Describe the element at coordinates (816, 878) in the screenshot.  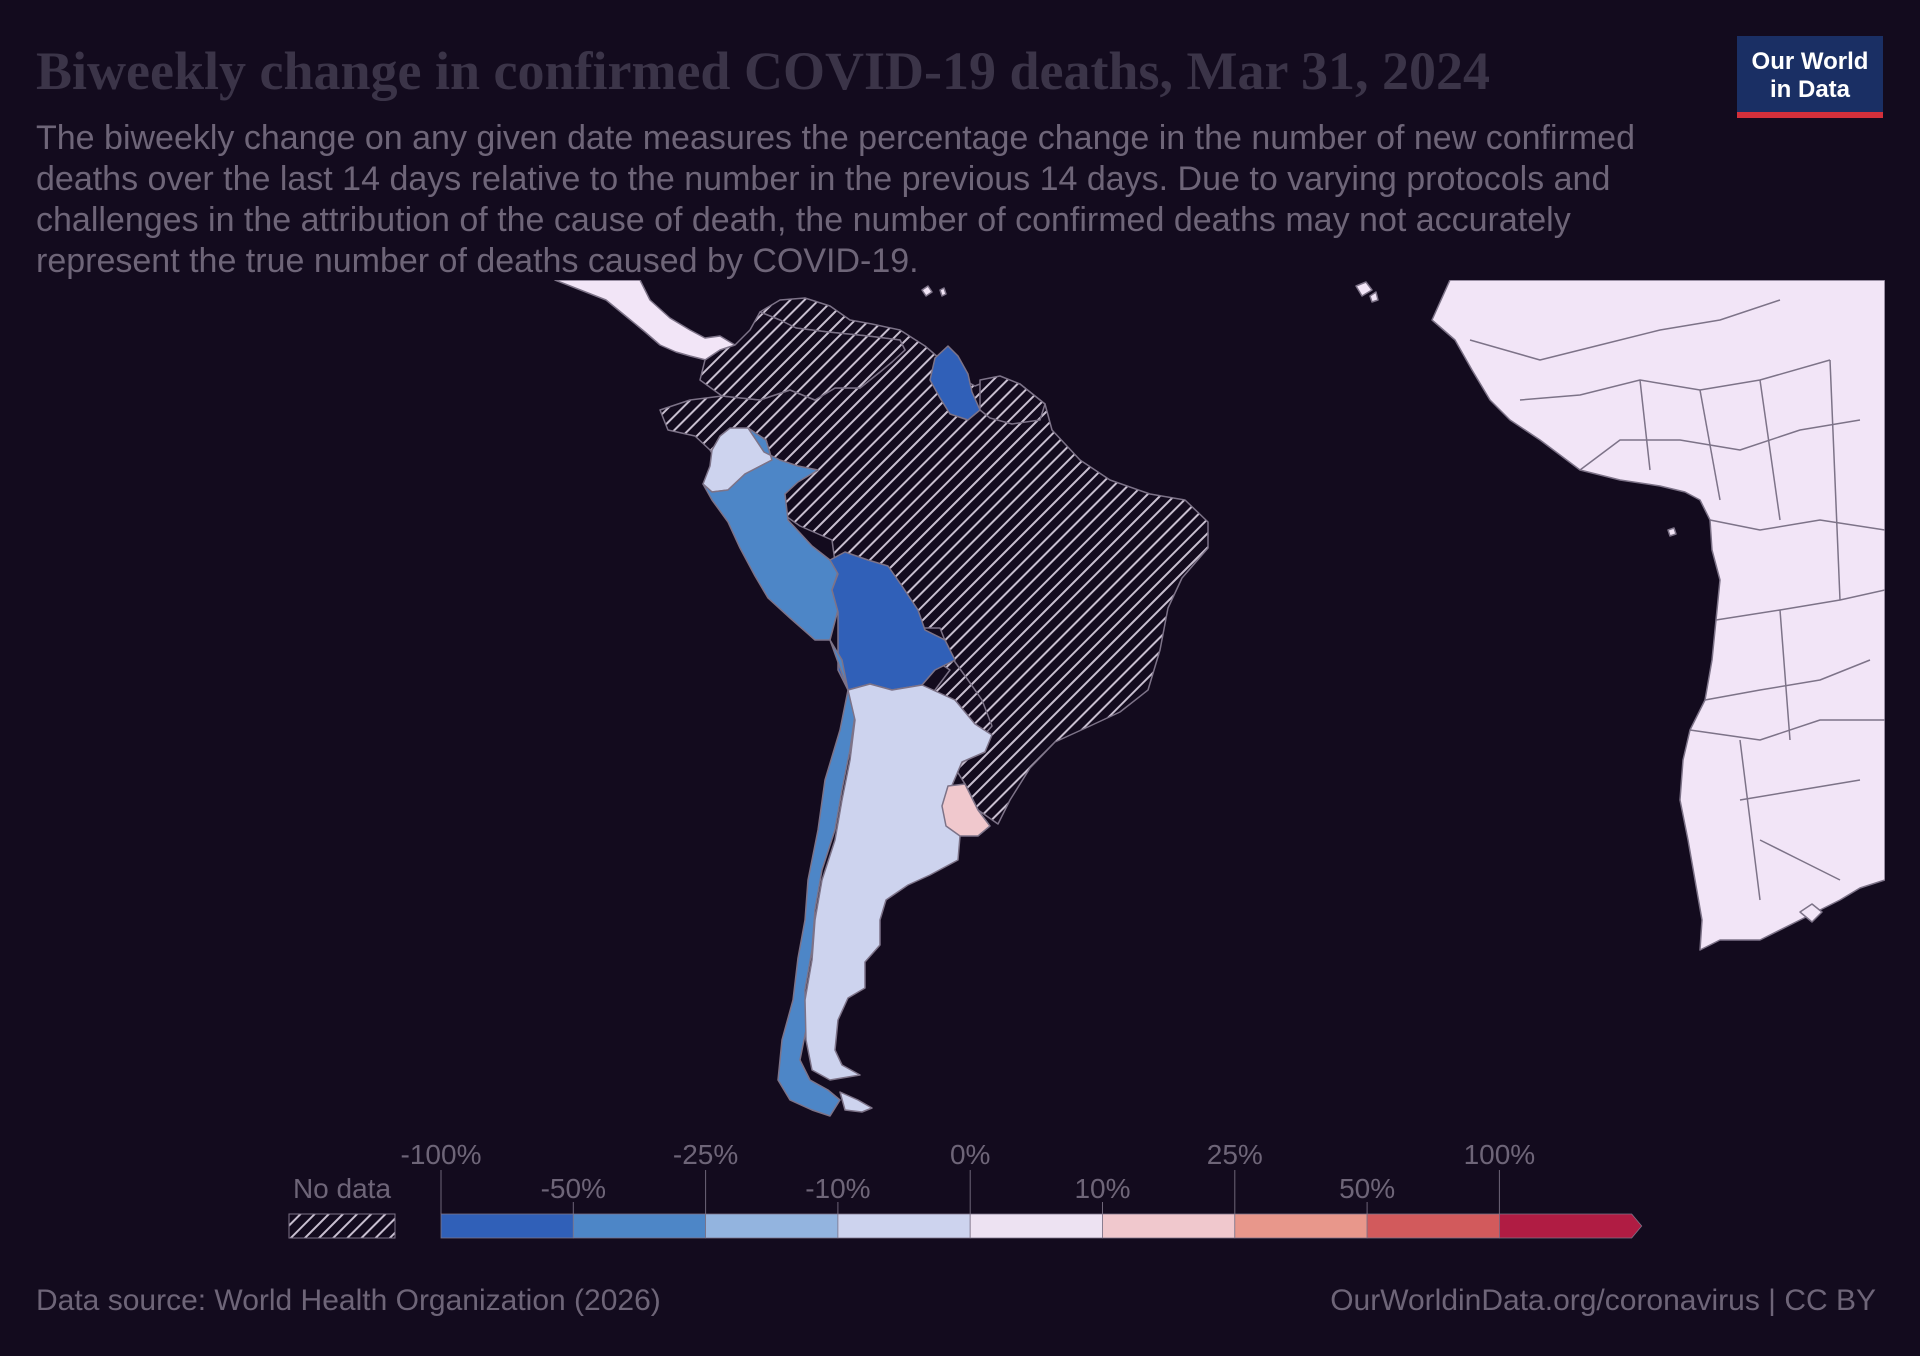
I see `map-region-chile` at that location.